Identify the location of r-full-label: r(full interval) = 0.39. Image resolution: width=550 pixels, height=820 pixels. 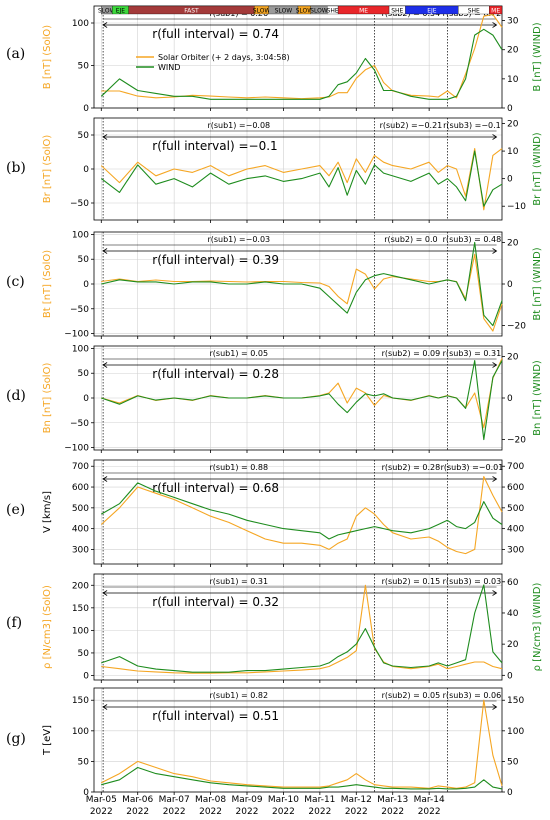
(215, 260).